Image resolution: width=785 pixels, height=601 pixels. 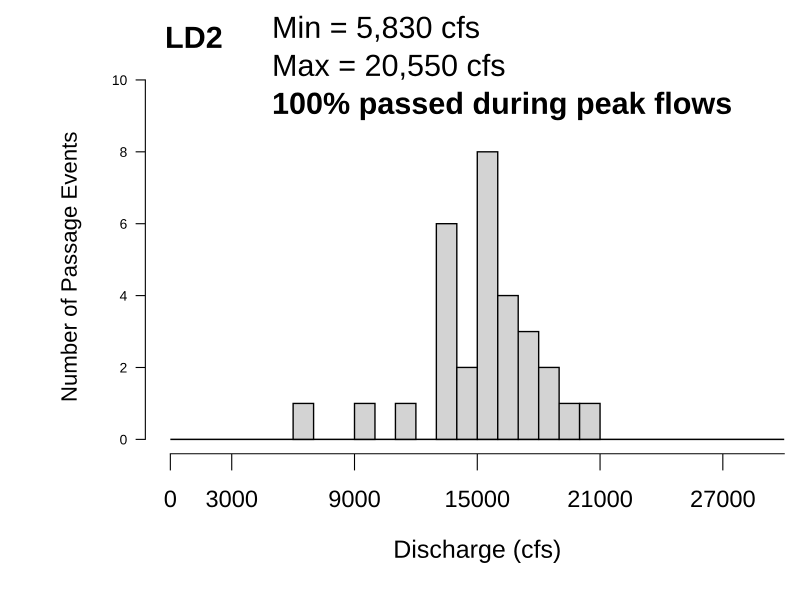 What do you see at coordinates (723, 499) in the screenshot?
I see `x-tick-label: 27000` at bounding box center [723, 499].